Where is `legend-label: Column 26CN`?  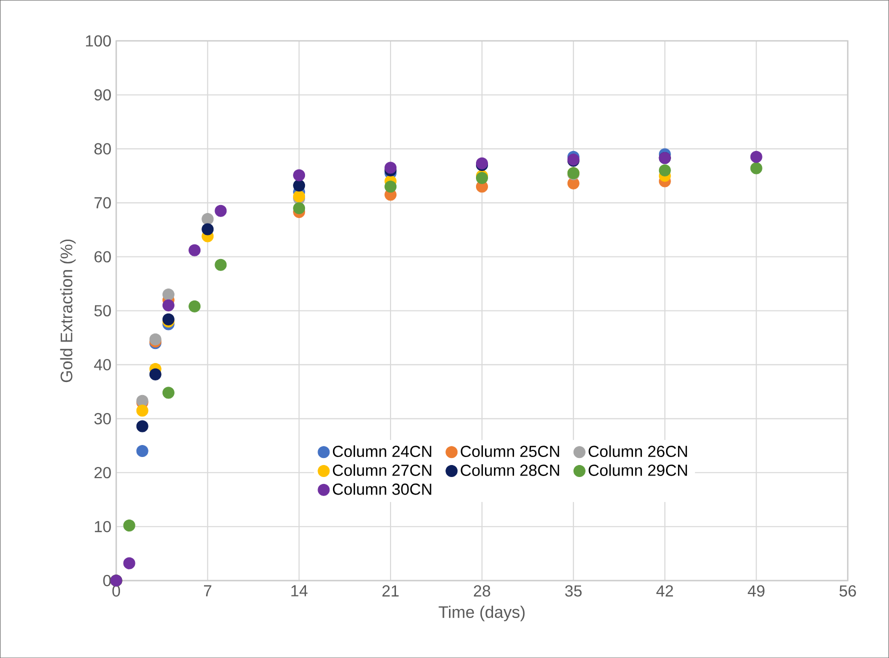 legend-label: Column 26CN is located at coordinates (637, 451).